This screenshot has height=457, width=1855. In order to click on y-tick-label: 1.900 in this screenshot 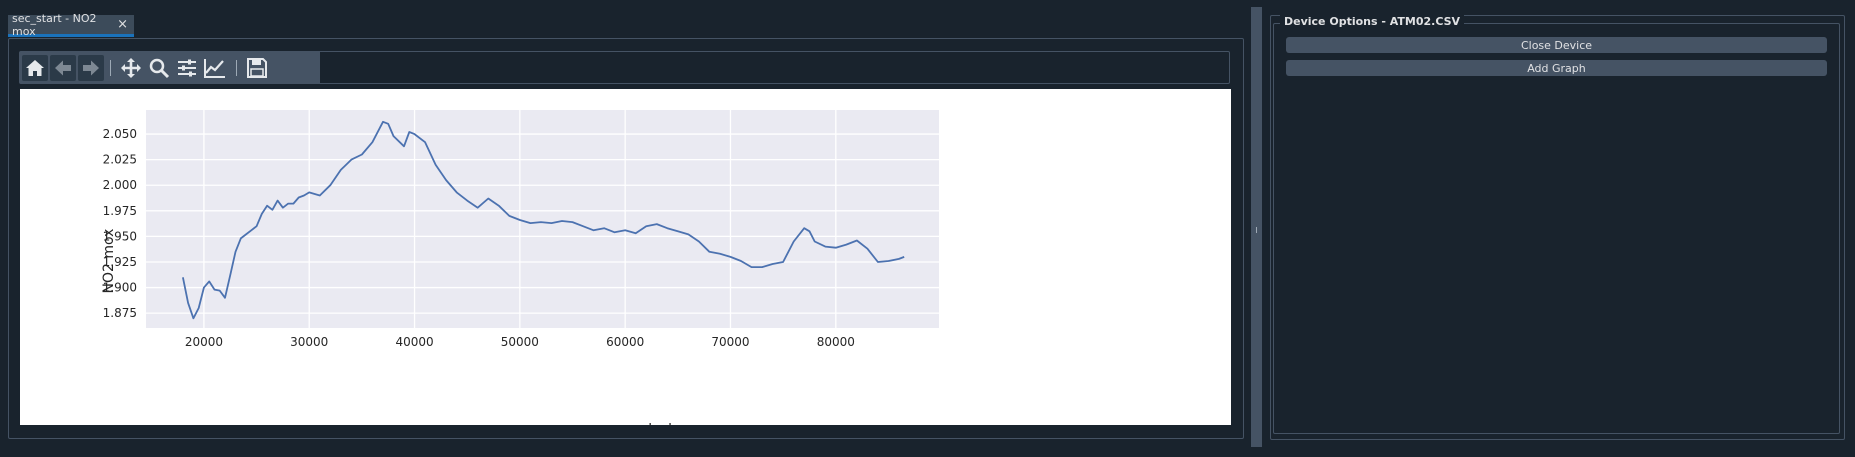, I will do `click(120, 288)`.